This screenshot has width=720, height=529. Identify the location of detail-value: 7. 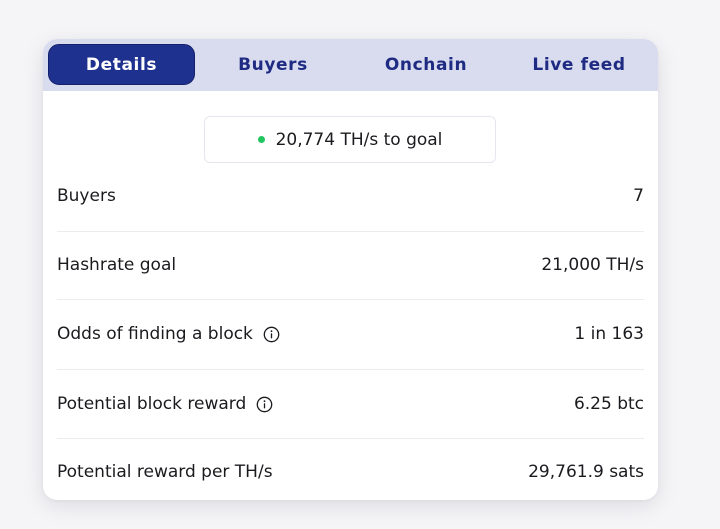
(638, 196).